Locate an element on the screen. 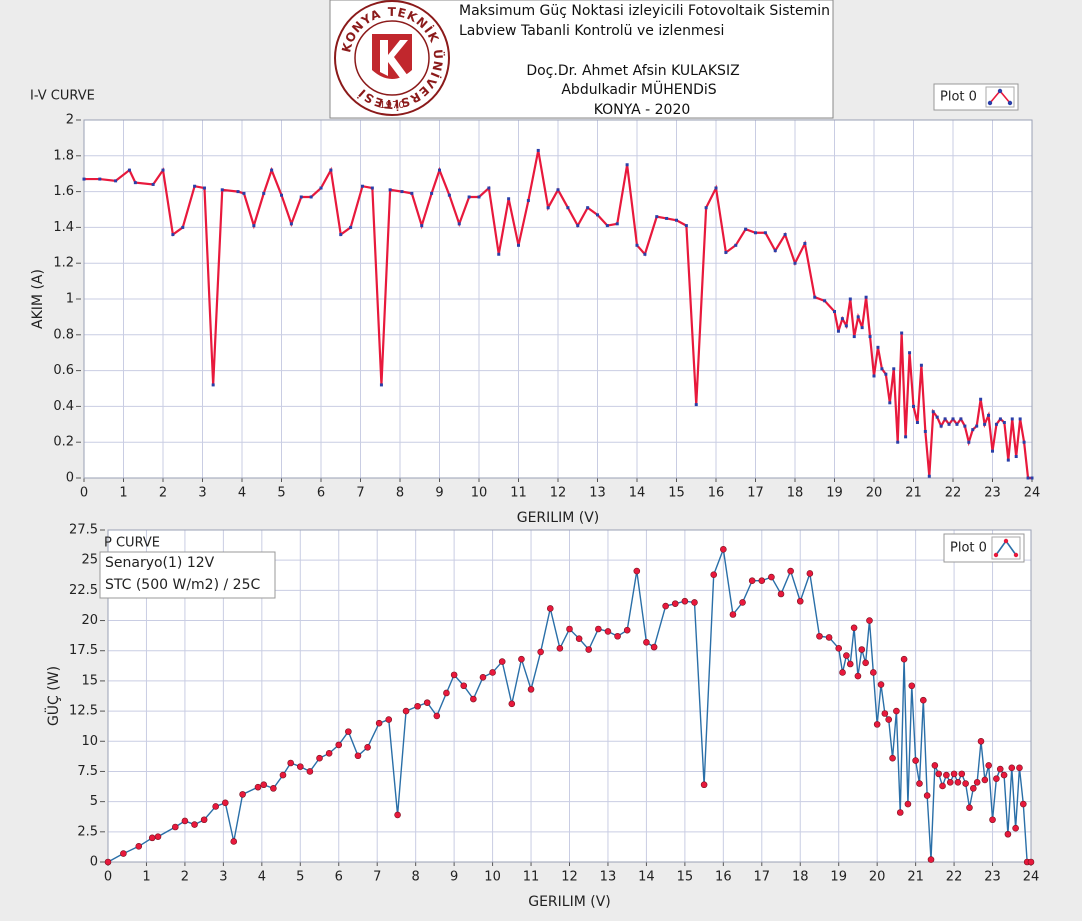 This screenshot has height=921, width=1082. x-tick-label: 7 is located at coordinates (377, 877).